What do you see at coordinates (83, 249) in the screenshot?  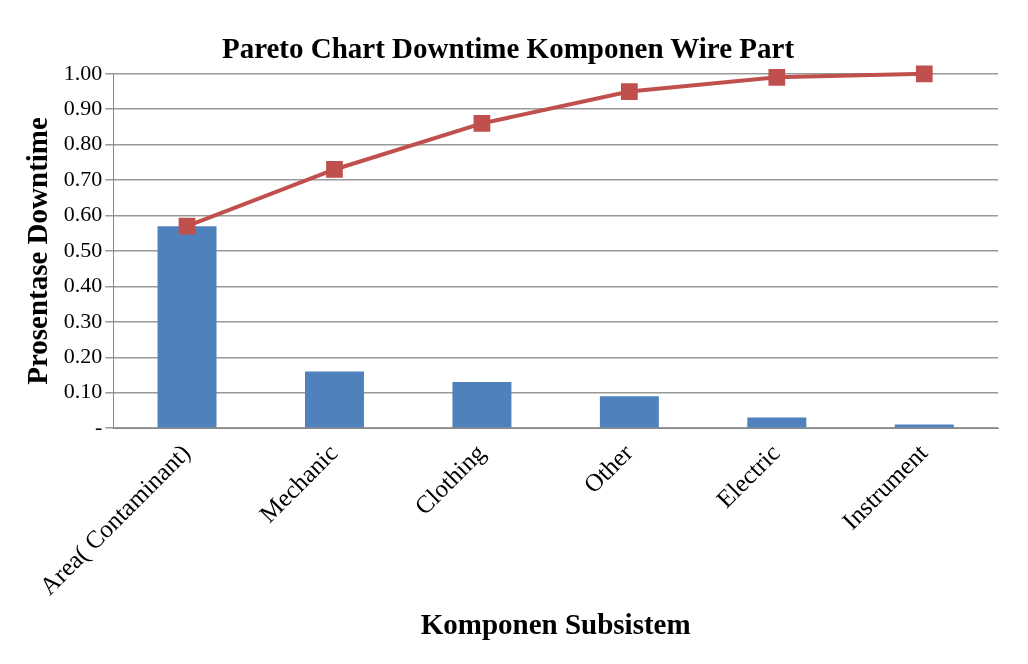 I see `y-tick-label: 0.50` at bounding box center [83, 249].